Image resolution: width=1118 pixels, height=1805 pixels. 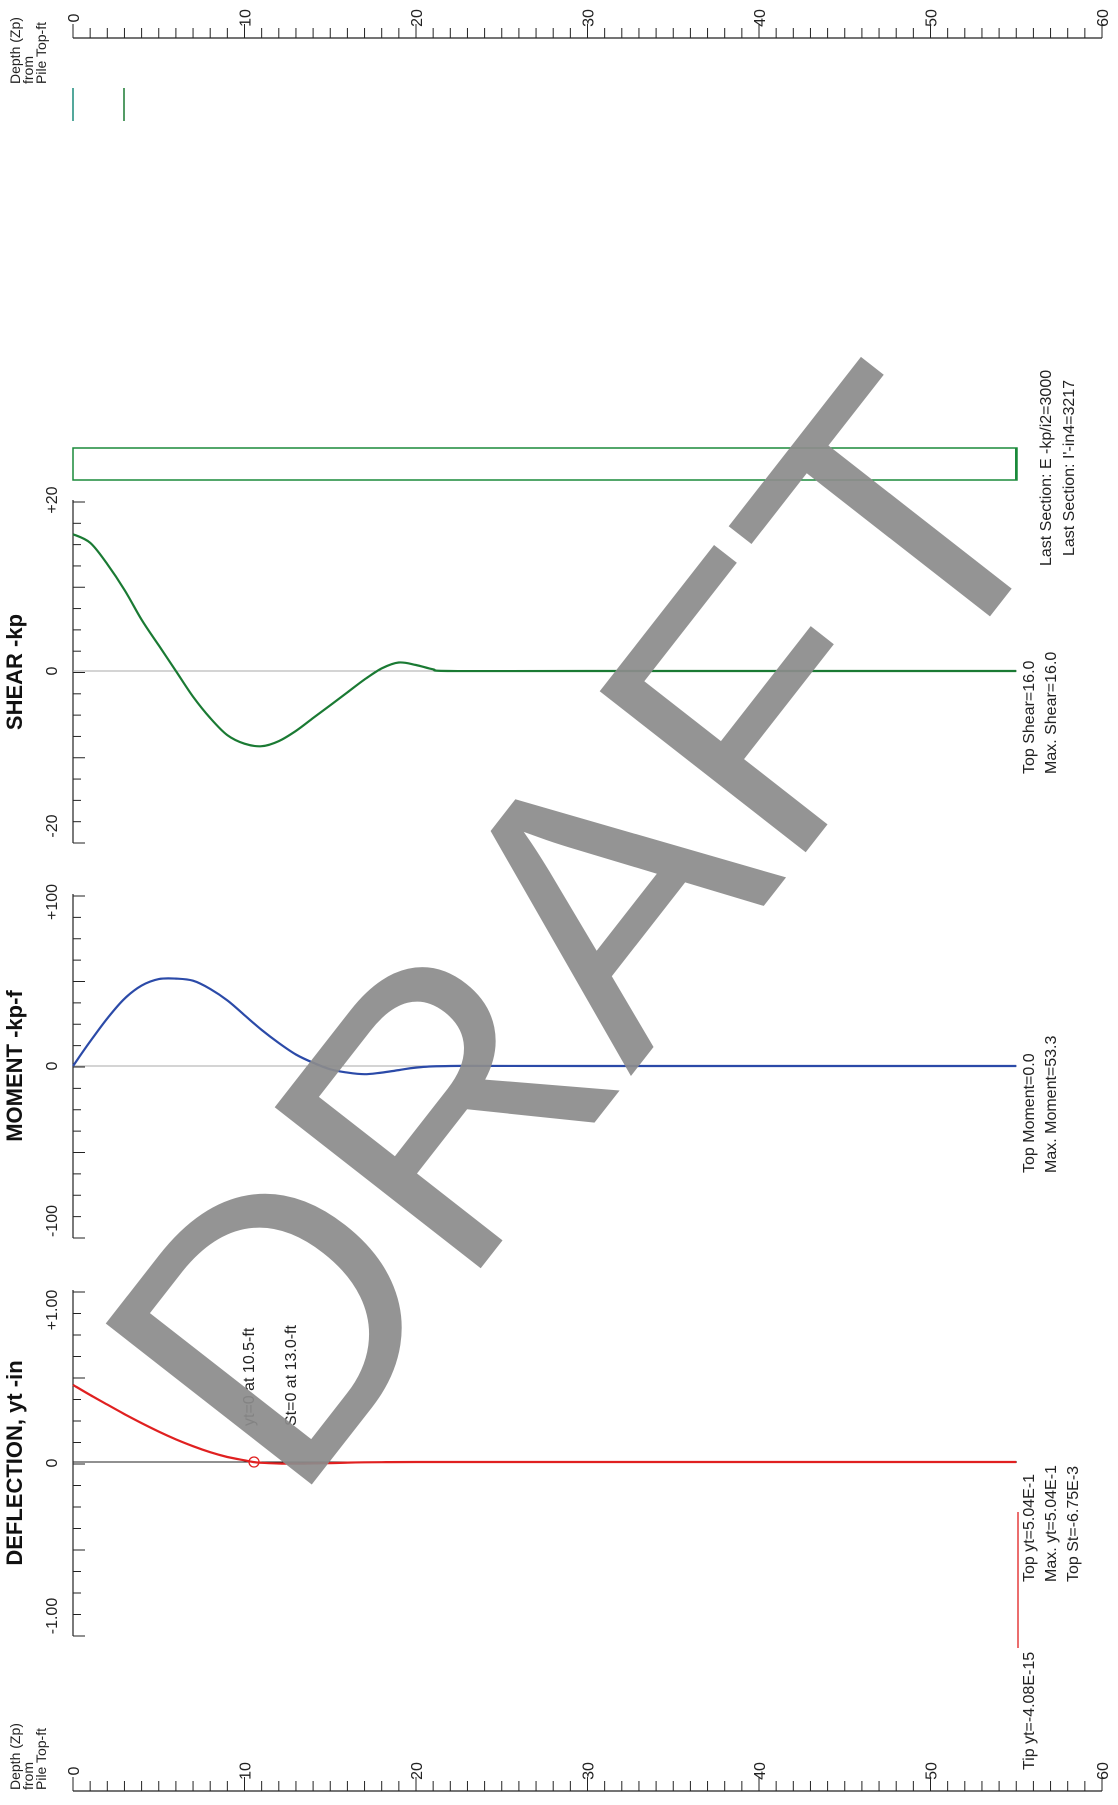 I want to click on moment-tick-pos: +100, so click(x=52, y=902).